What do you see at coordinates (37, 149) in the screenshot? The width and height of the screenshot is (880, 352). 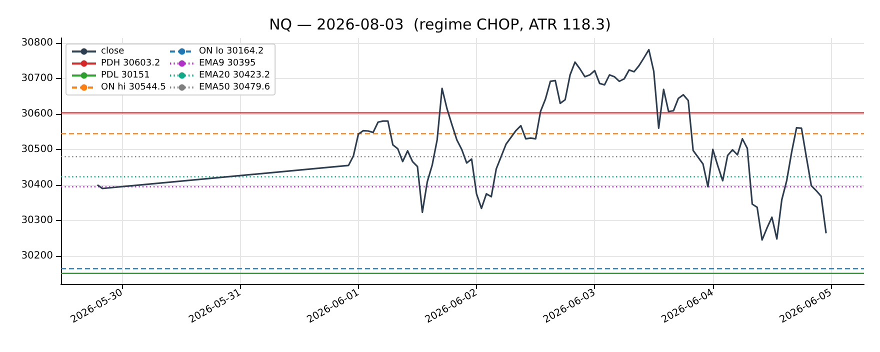 I see `y-tick-label: 30500` at bounding box center [37, 149].